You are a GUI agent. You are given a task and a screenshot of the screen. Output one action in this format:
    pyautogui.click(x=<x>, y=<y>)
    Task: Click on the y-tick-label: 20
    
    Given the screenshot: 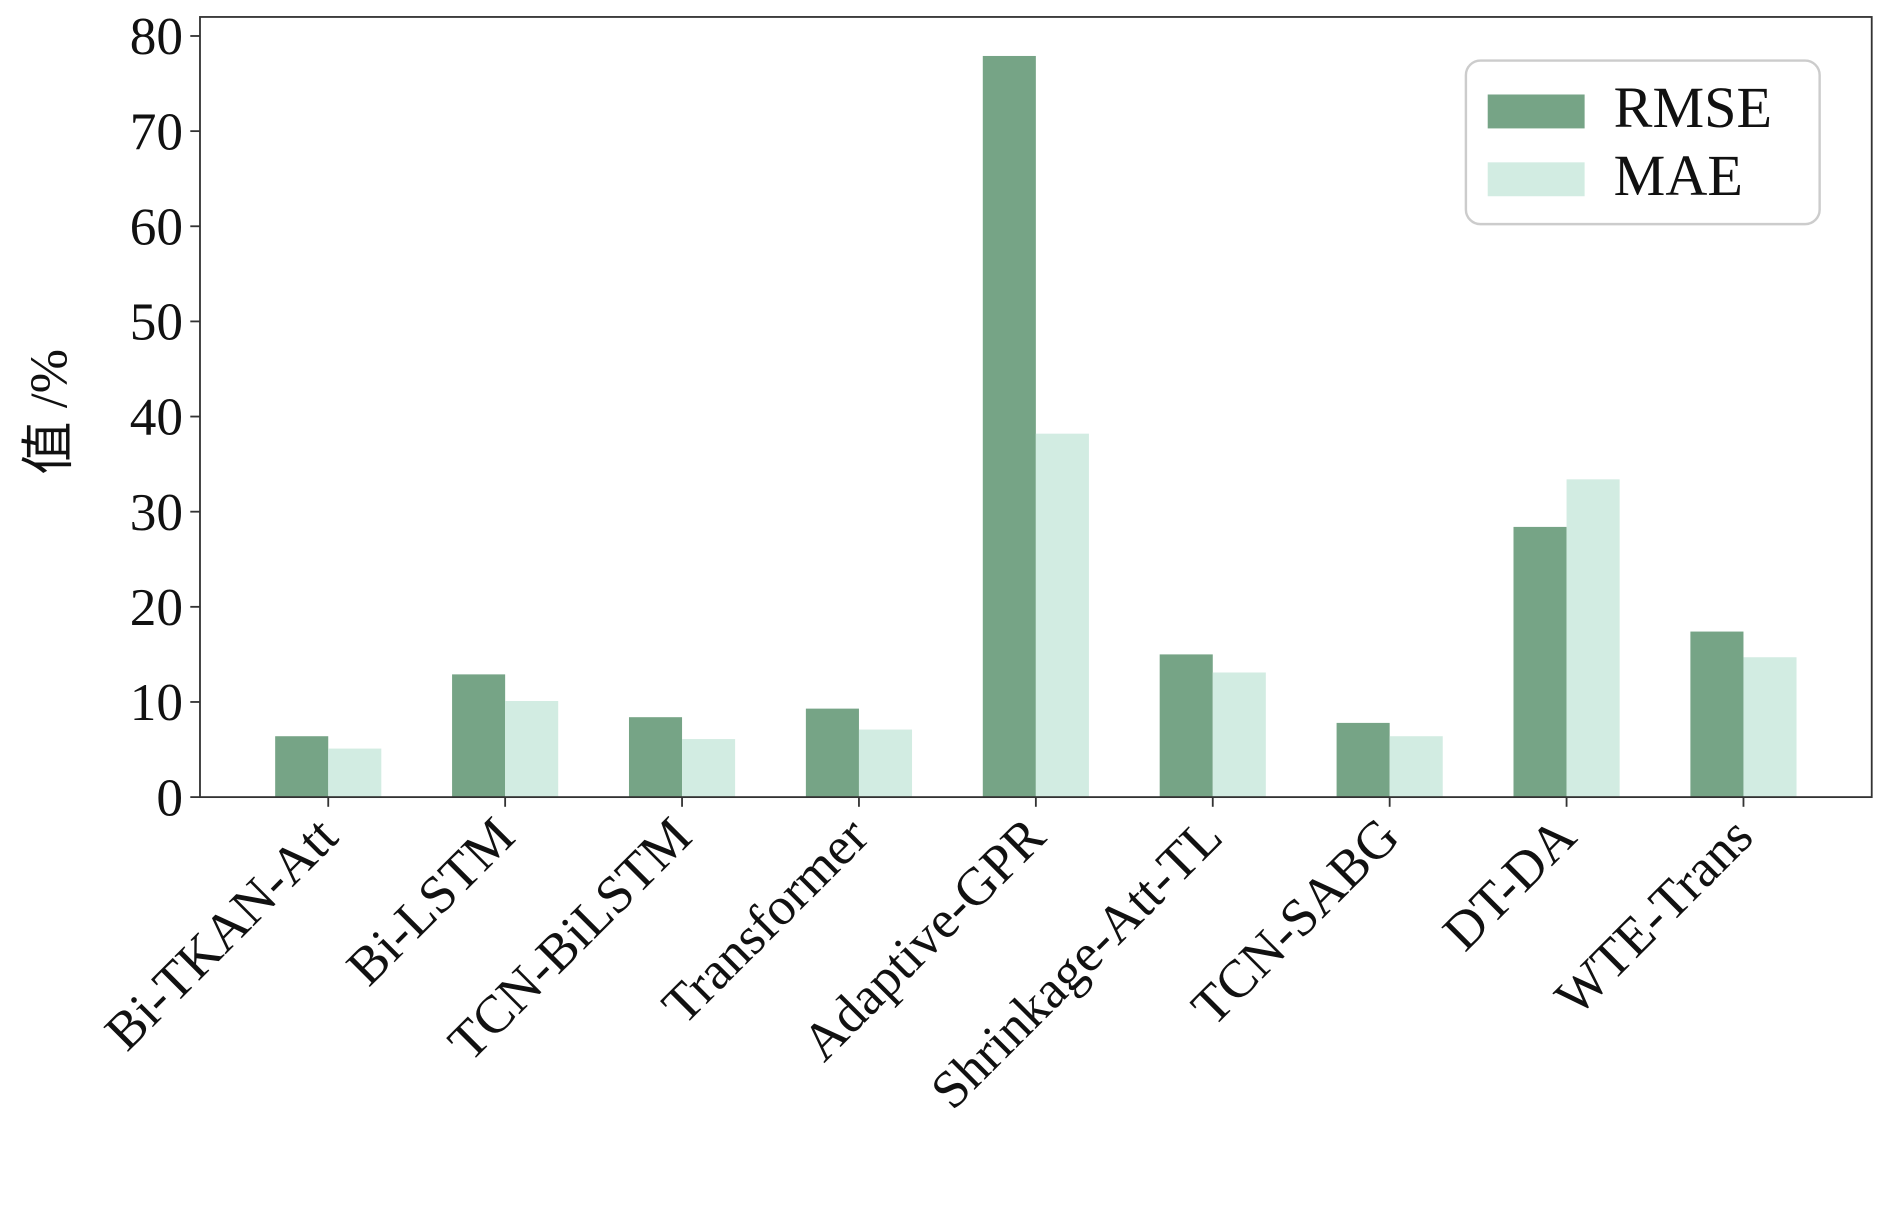 What is the action you would take?
    pyautogui.click(x=156, y=607)
    